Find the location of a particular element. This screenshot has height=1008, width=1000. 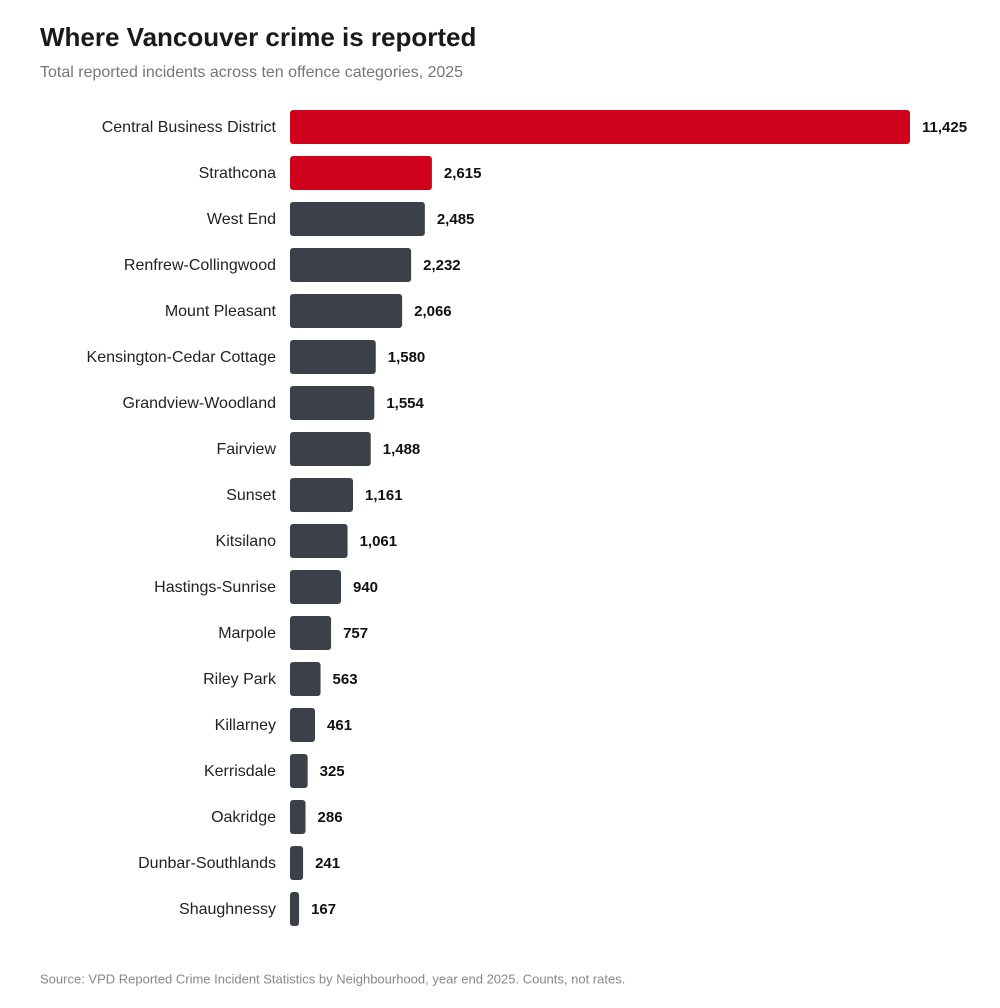

category-label: Fairview is located at coordinates (246, 449).